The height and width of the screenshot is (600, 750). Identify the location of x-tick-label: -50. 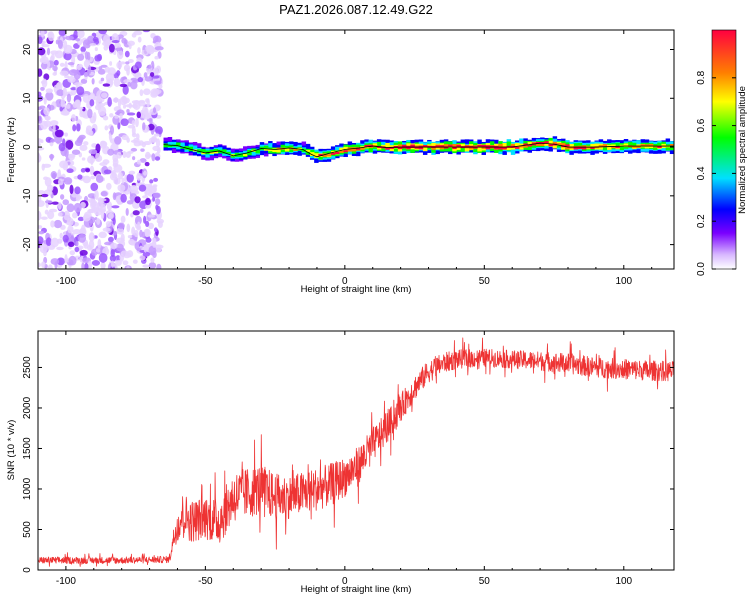
(205, 581).